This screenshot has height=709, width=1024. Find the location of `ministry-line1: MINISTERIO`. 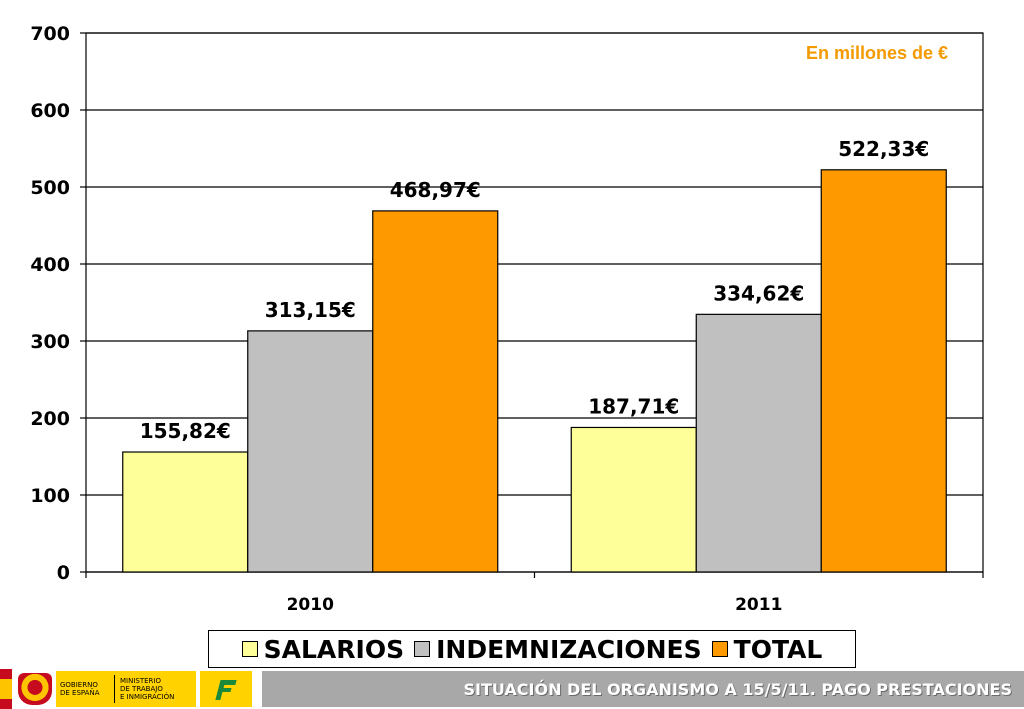

ministry-line1: MINISTERIO is located at coordinates (140, 681).